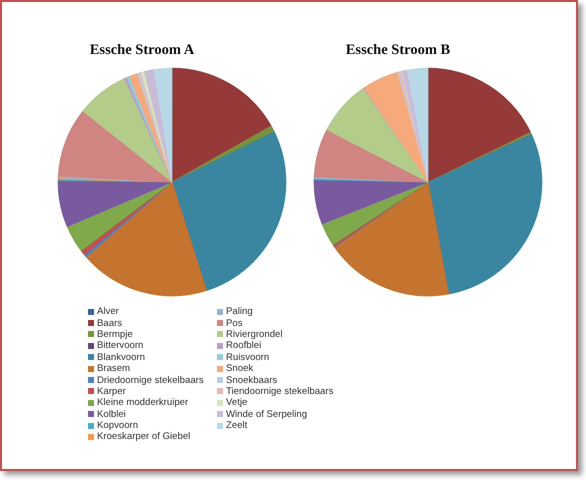 The width and height of the screenshot is (586, 480). Describe the element at coordinates (237, 402) in the screenshot. I see `legend-label: Vetje` at that location.